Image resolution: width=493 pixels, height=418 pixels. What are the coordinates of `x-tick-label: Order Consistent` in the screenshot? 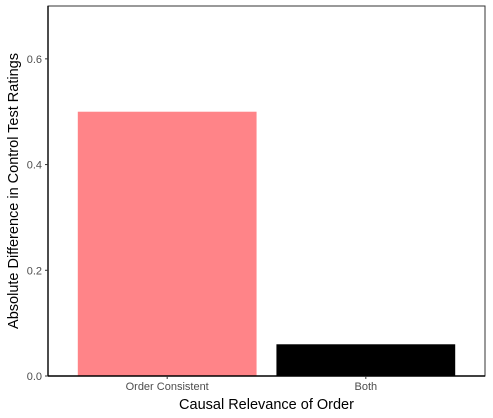 It's located at (167, 387).